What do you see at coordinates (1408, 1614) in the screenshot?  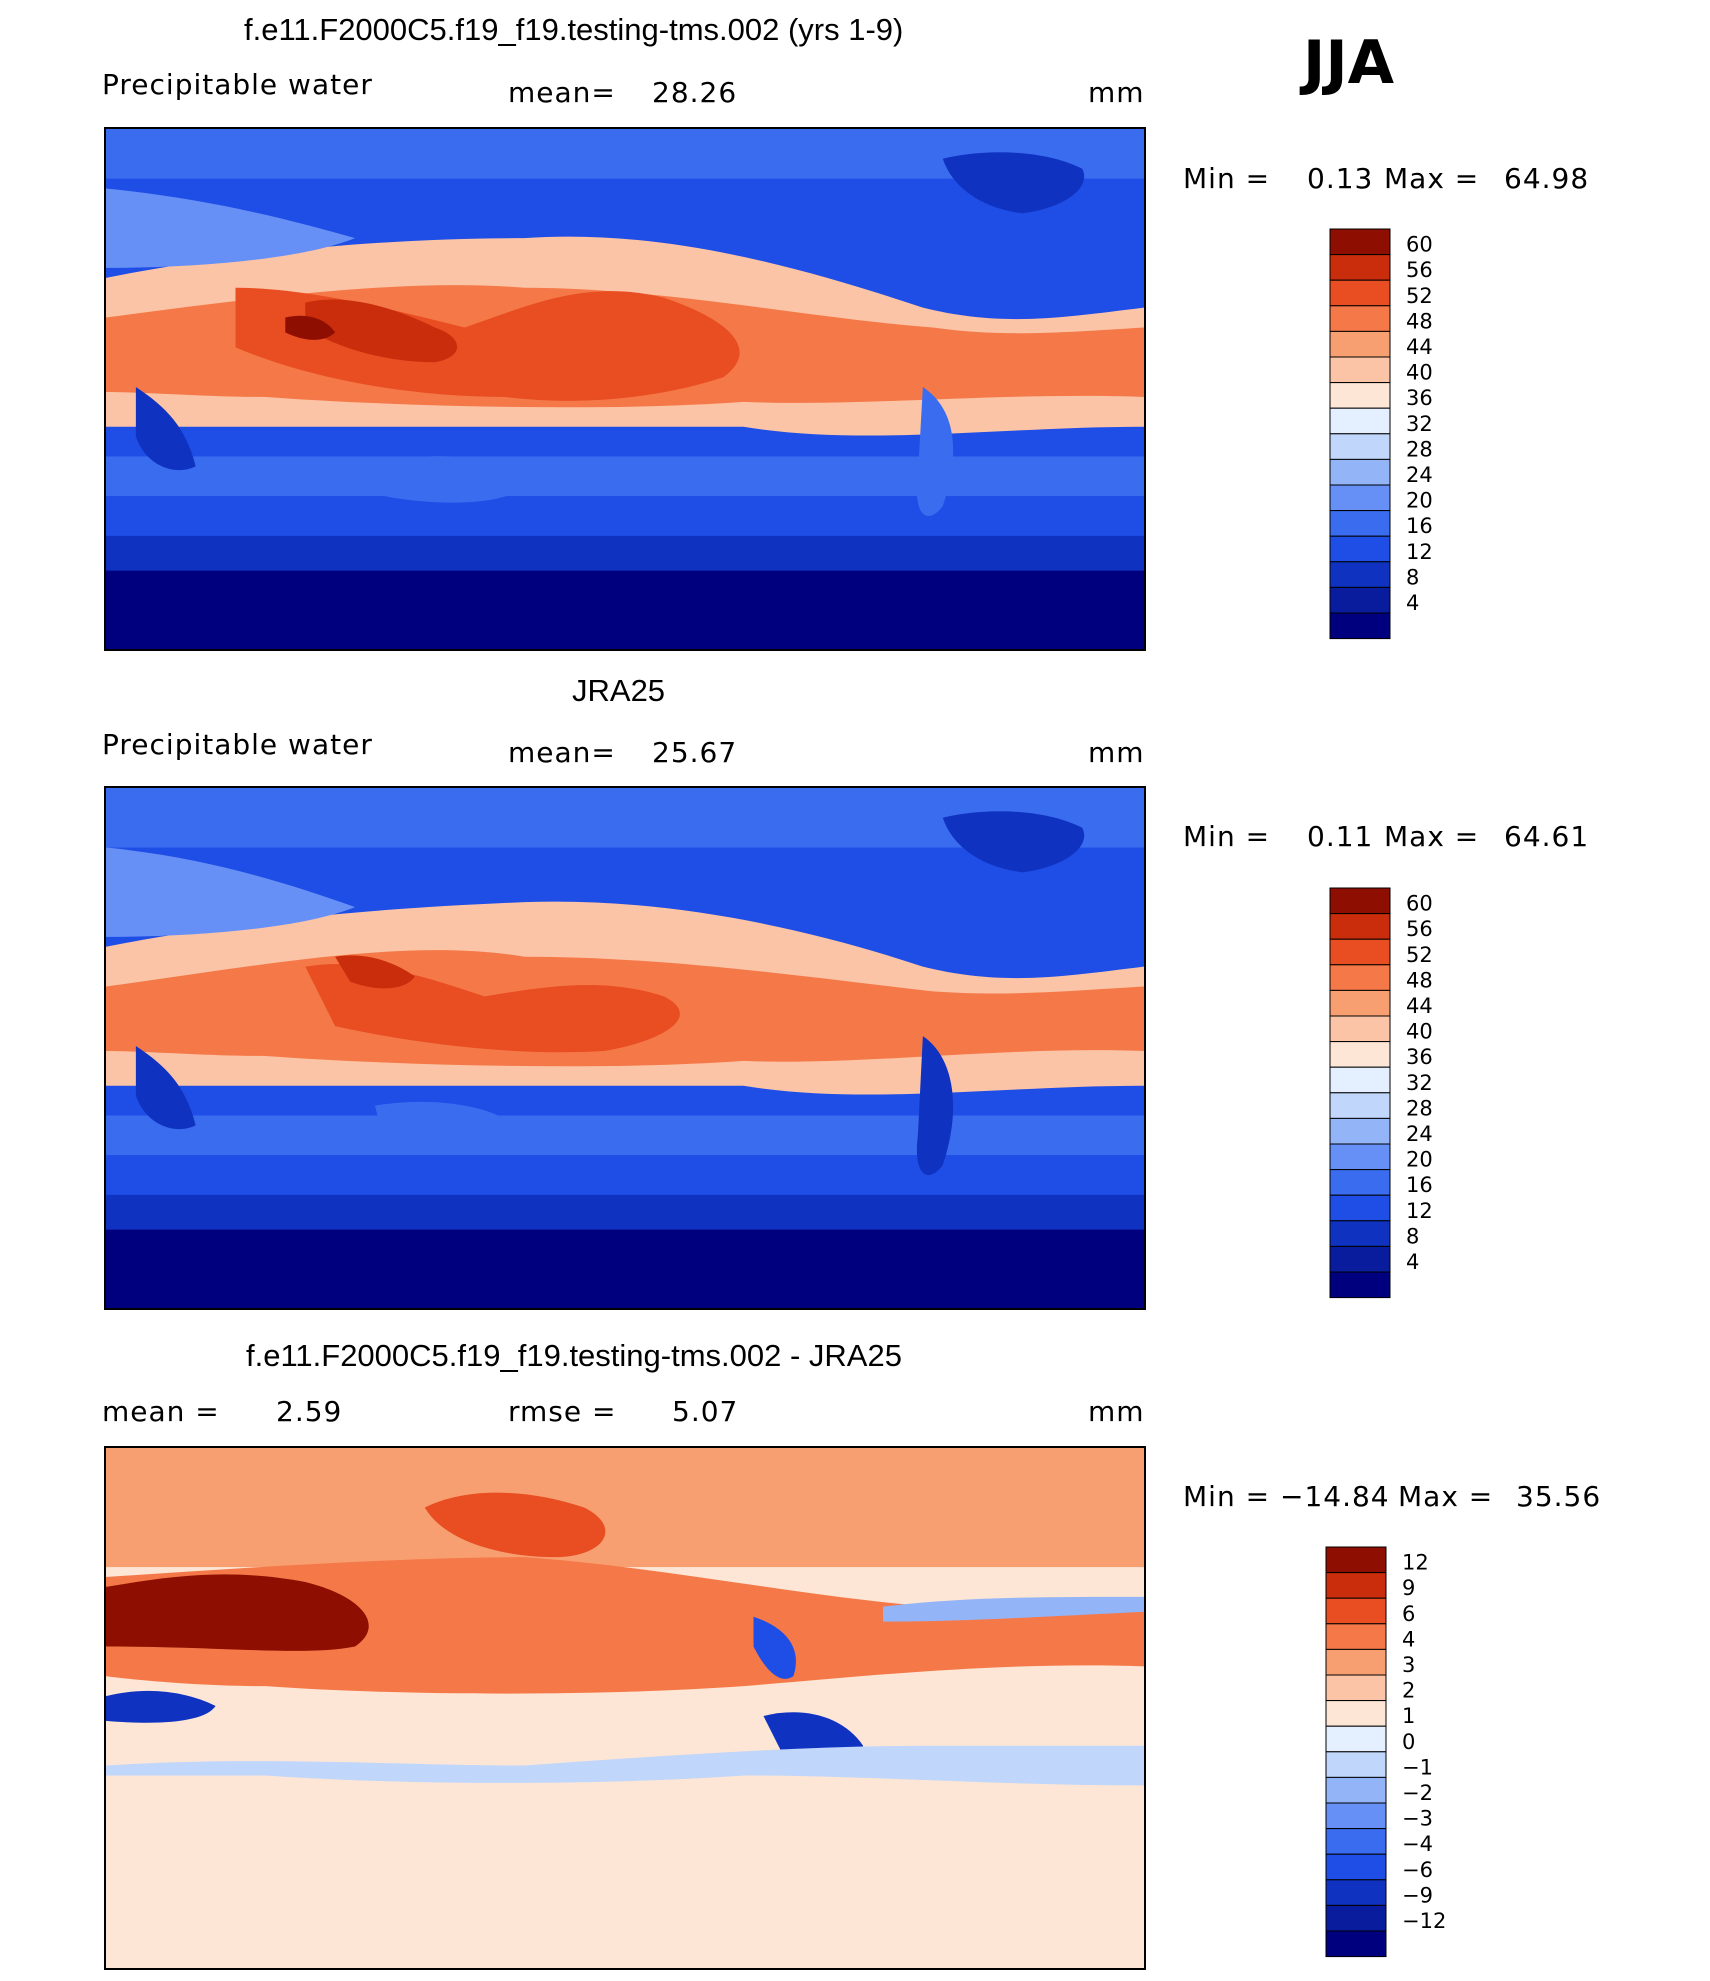 I see `colorbar-tick-label: 6` at bounding box center [1408, 1614].